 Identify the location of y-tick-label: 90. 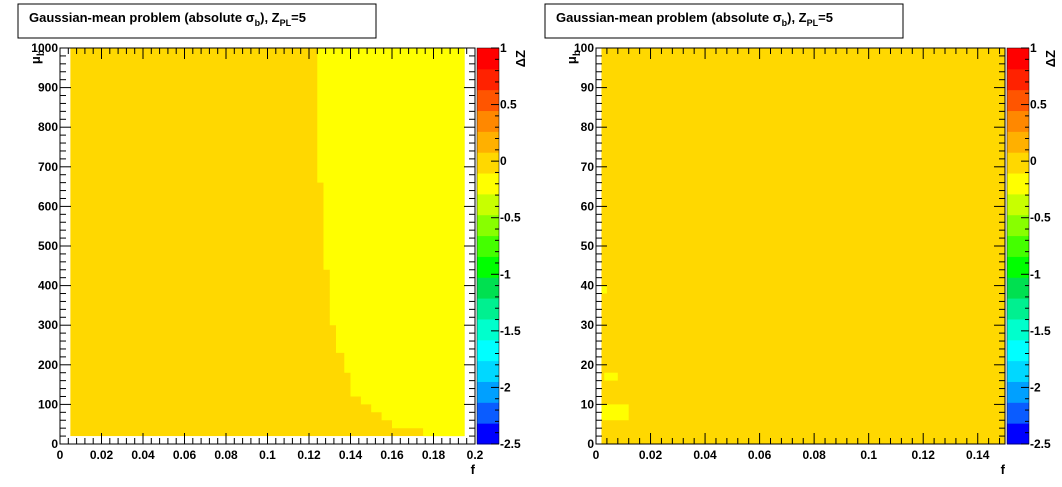
(588, 88).